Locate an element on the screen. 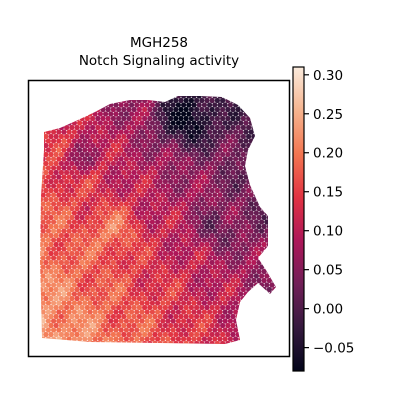 This screenshot has height=400, width=400. colorbar-tick-label: 0.10 is located at coordinates (328, 232).